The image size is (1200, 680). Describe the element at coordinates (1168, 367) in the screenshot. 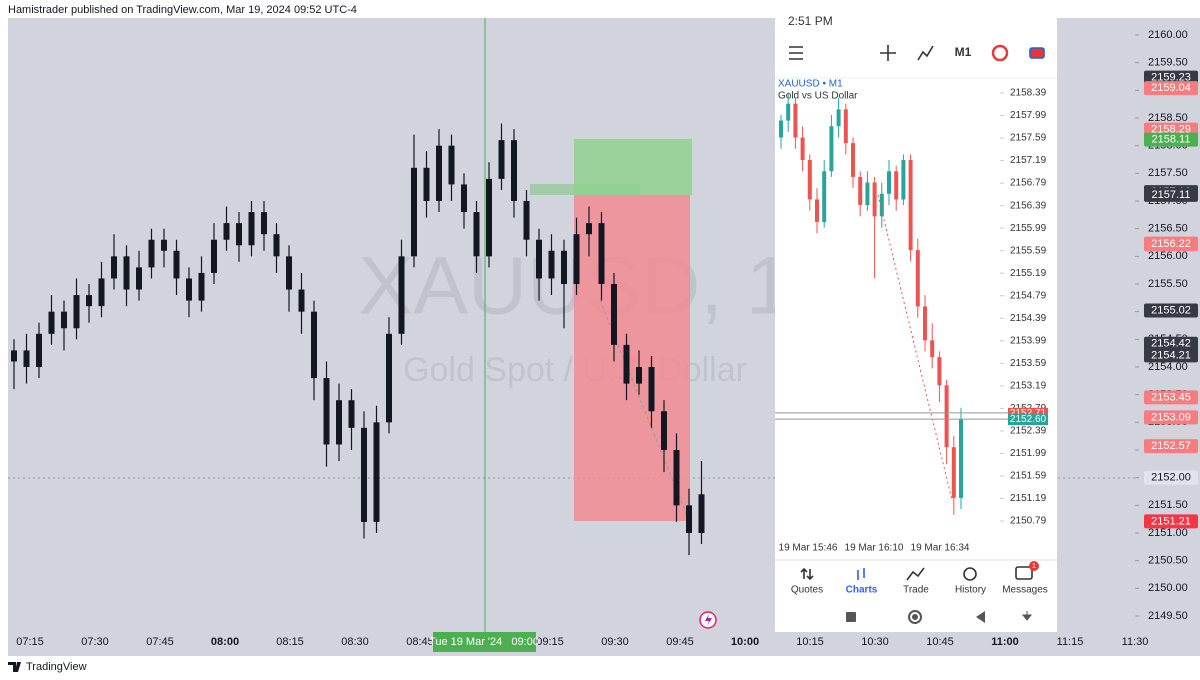

I see `y-tick-label: 2154.00` at that location.